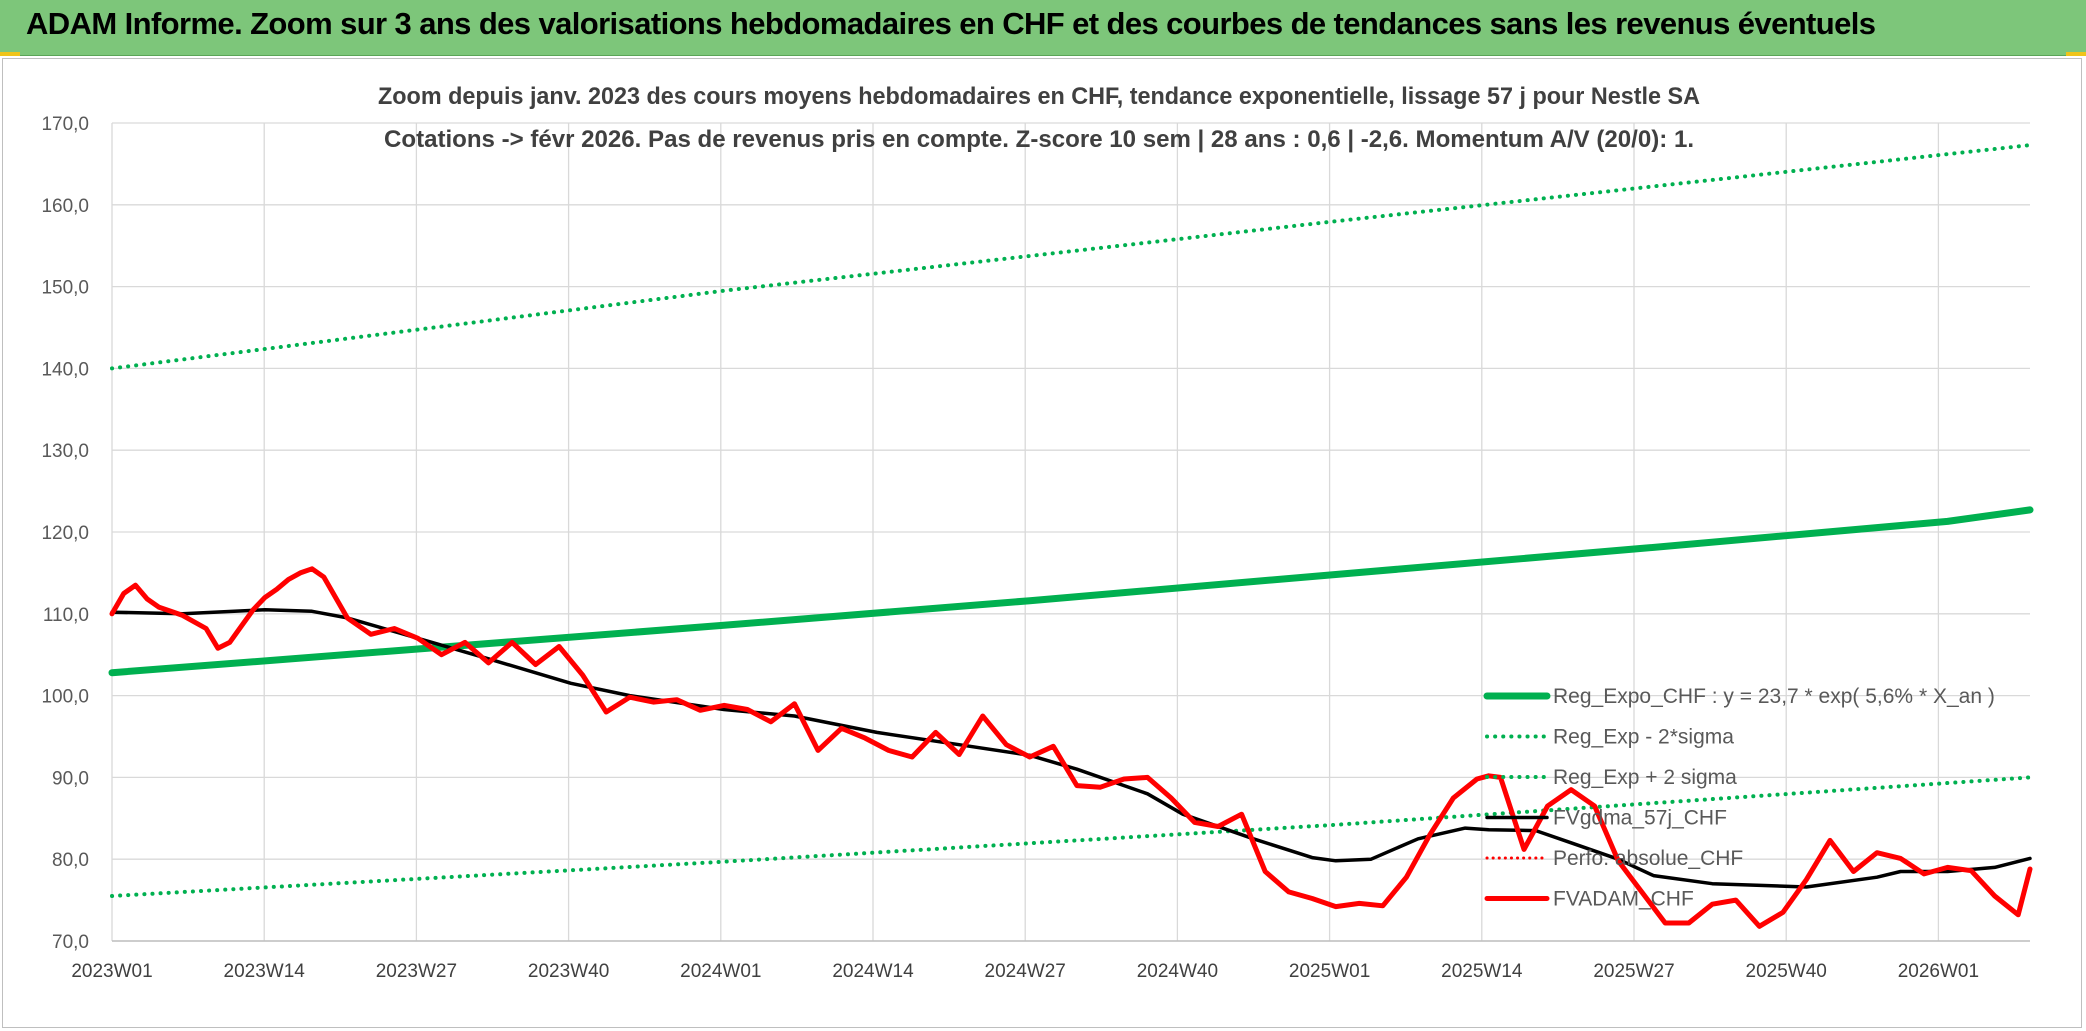  I want to click on x-tick-label: 2024W14, so click(873, 971).